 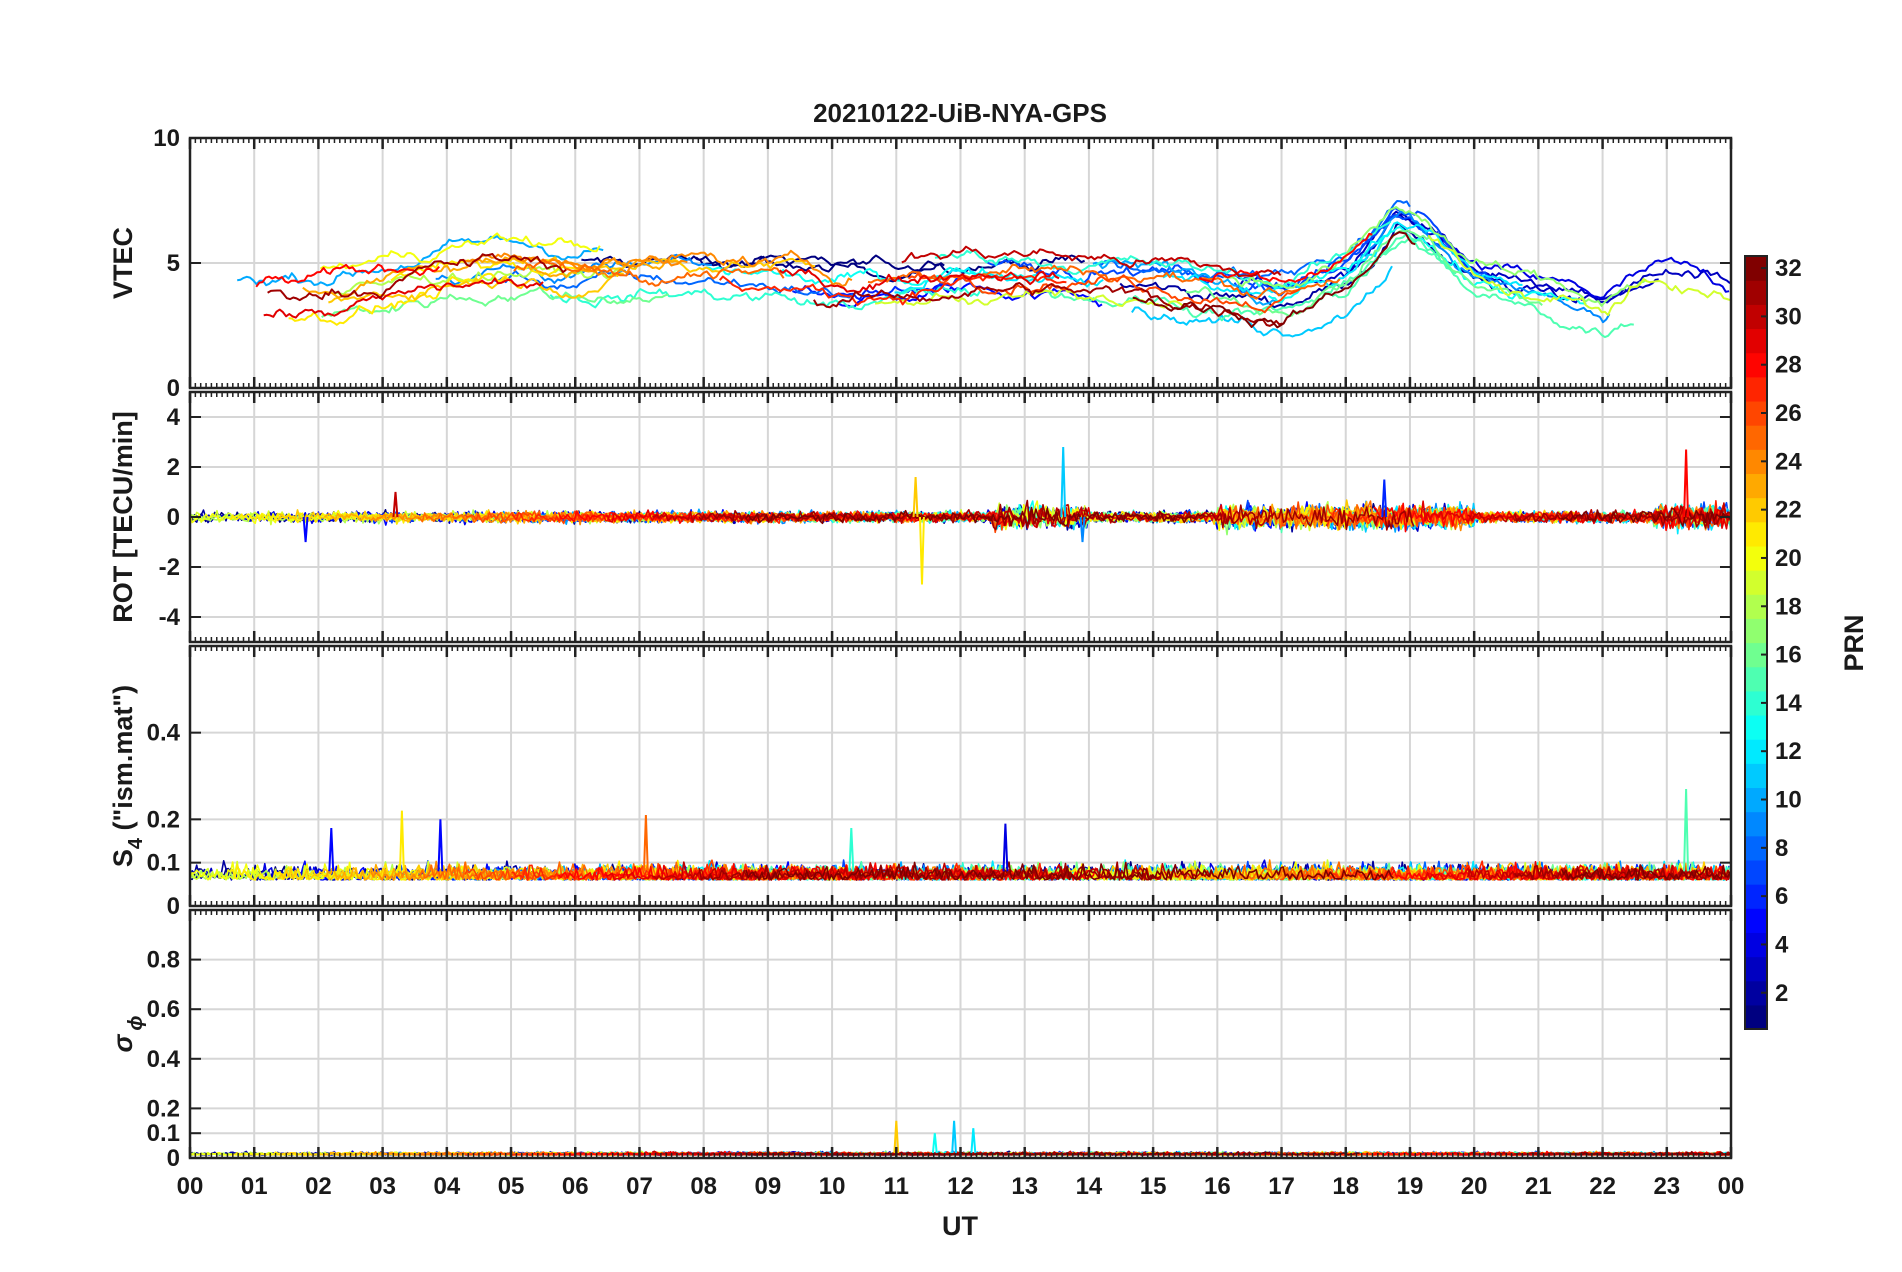 What do you see at coordinates (190, 1186) in the screenshot?
I see `x-tick-label: 00` at bounding box center [190, 1186].